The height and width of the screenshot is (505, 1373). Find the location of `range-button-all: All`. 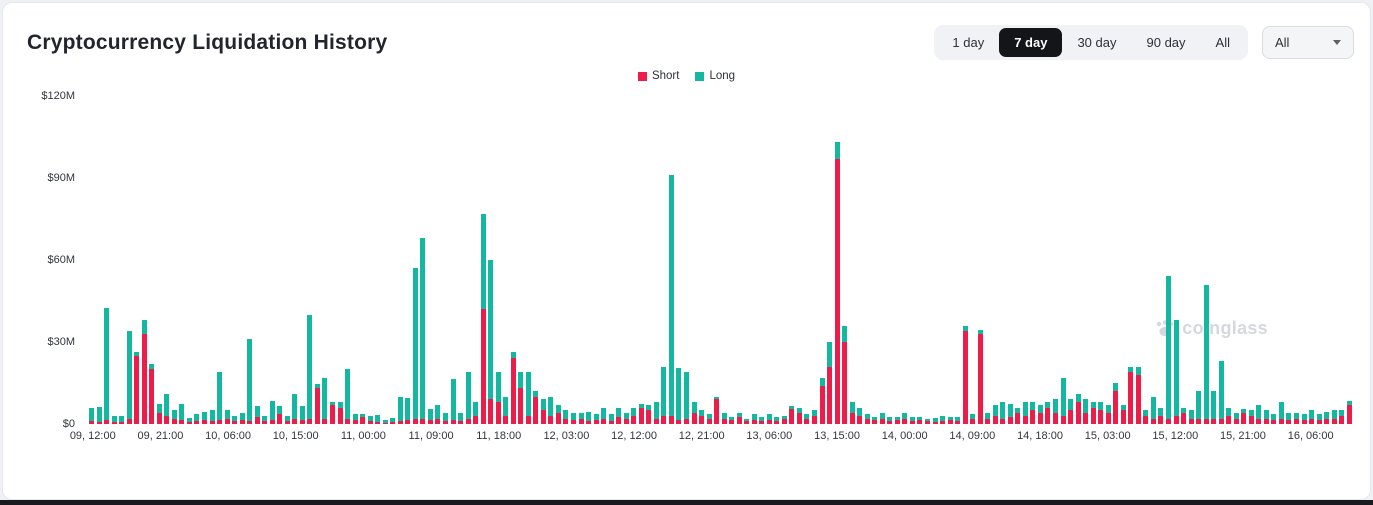

range-button-all: All is located at coordinates (1223, 42).